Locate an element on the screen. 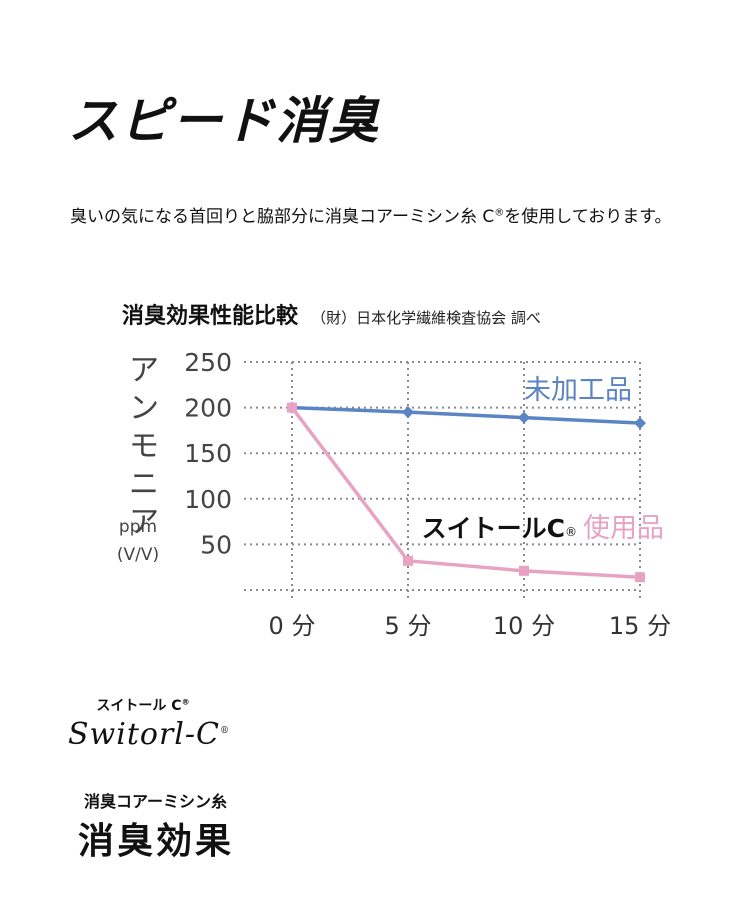 The image size is (750, 900). y-tick-labels: 250 200 150 100 50 is located at coordinates (208, 453).